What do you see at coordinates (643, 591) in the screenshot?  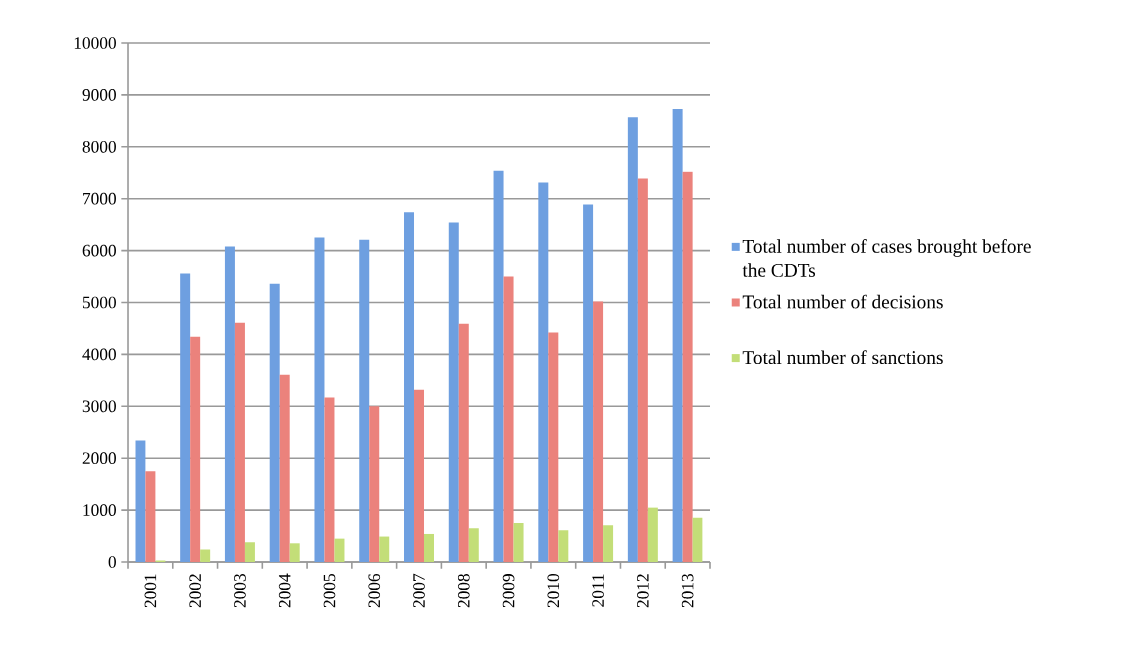 I see `x-tick-label: 2012` at bounding box center [643, 591].